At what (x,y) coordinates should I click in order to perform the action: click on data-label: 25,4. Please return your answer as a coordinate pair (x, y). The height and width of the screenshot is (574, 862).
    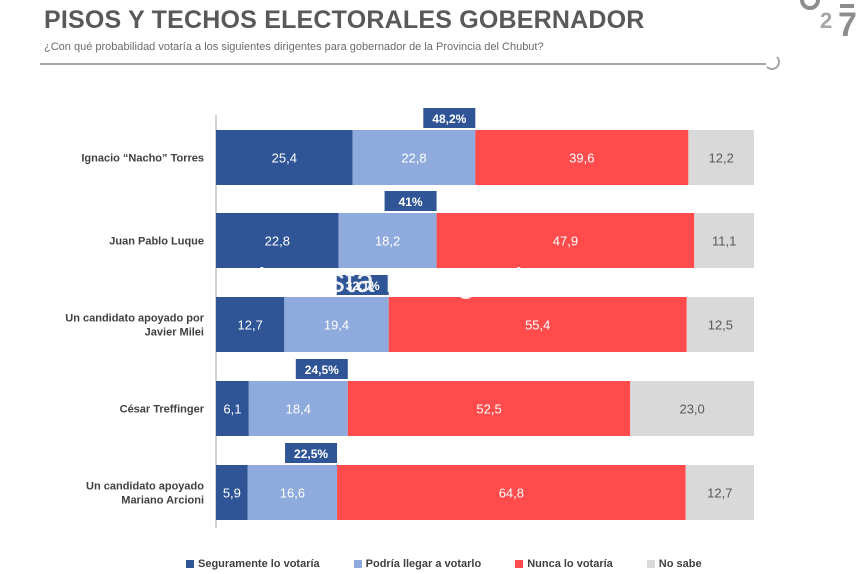
    Looking at the image, I should click on (284, 158).